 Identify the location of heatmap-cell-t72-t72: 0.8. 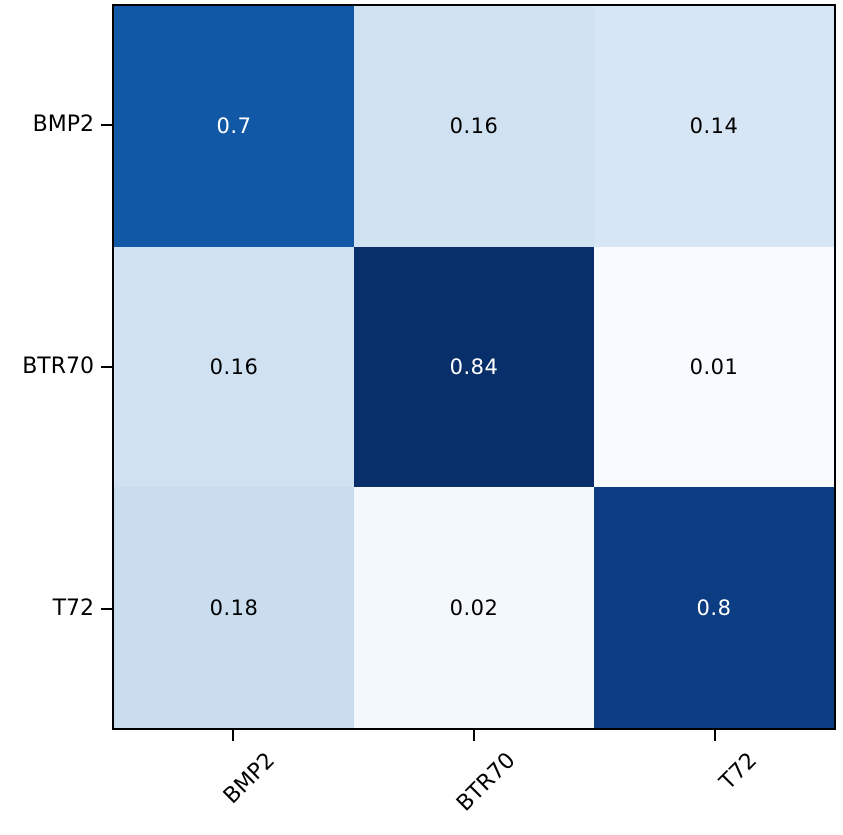
(714, 607).